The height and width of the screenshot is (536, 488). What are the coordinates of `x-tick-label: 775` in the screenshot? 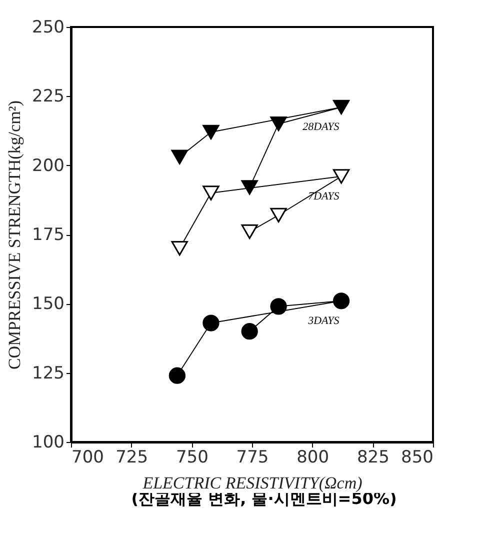 It's located at (252, 458).